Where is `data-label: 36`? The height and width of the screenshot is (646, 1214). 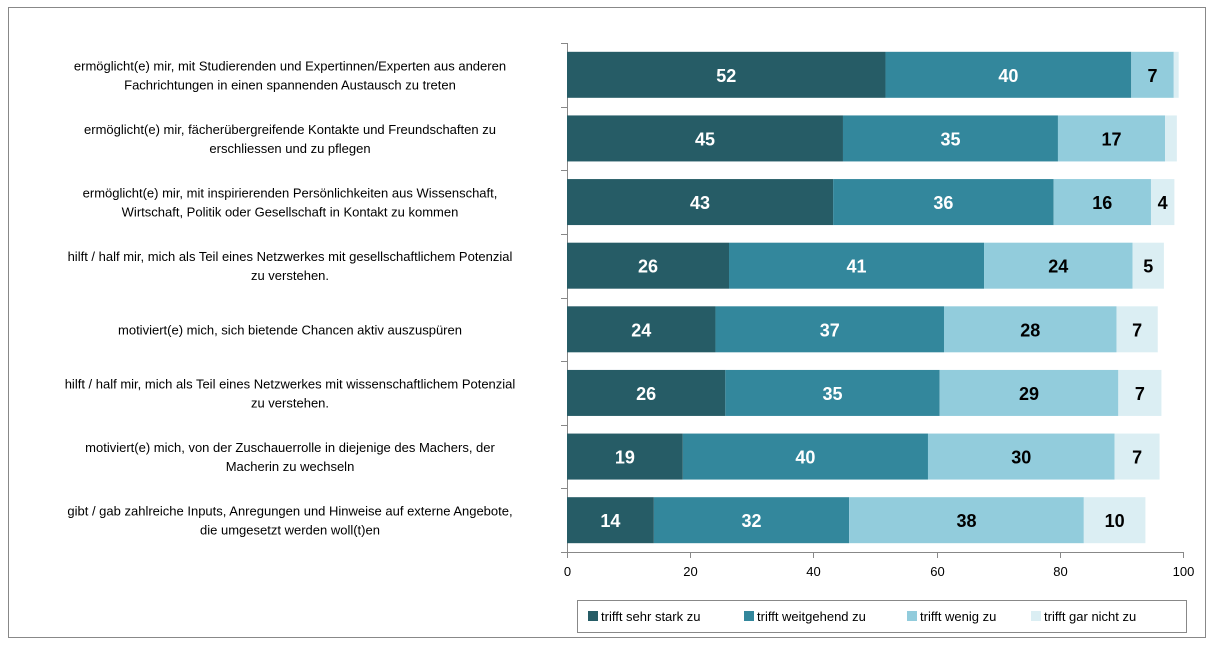
data-label: 36 is located at coordinates (943, 203).